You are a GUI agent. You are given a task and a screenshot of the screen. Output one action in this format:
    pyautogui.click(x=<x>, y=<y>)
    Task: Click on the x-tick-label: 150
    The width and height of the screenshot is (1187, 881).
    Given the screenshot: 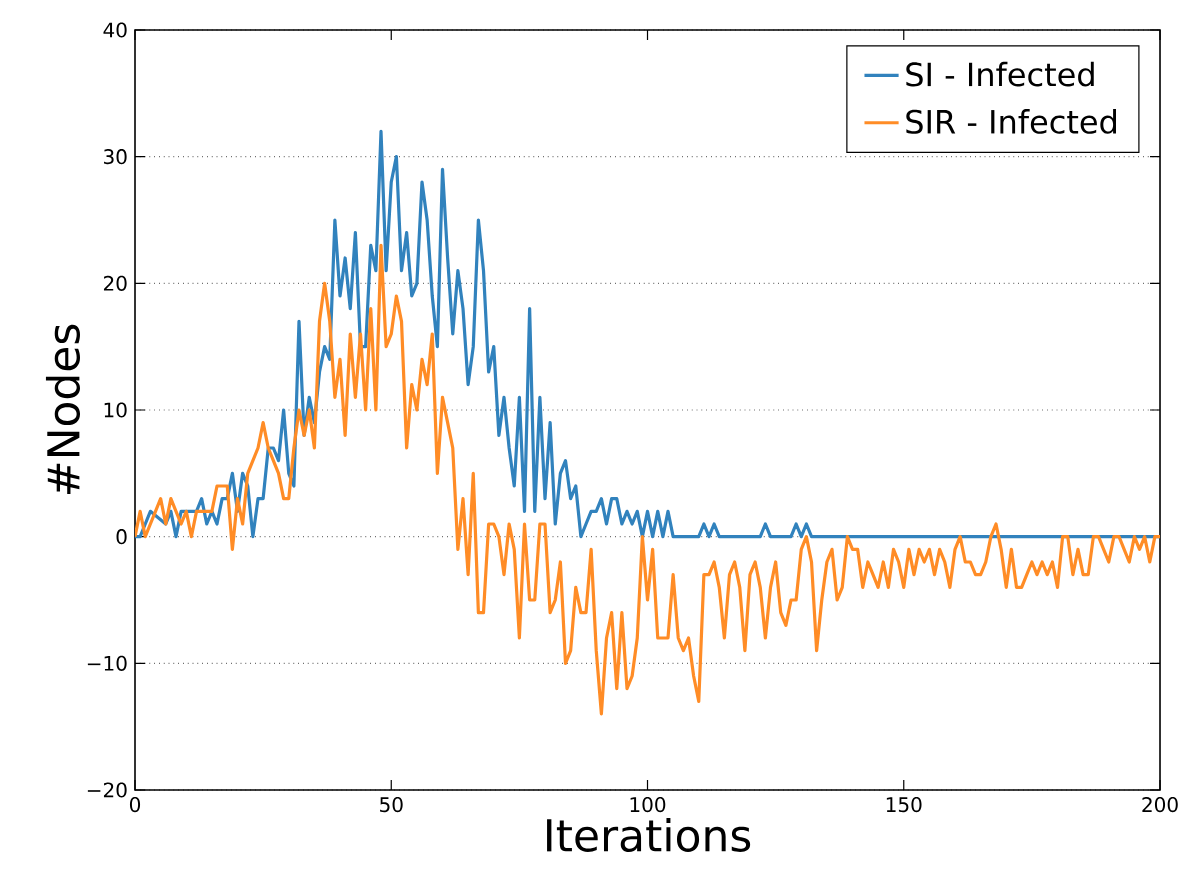 What is the action you would take?
    pyautogui.click(x=904, y=805)
    